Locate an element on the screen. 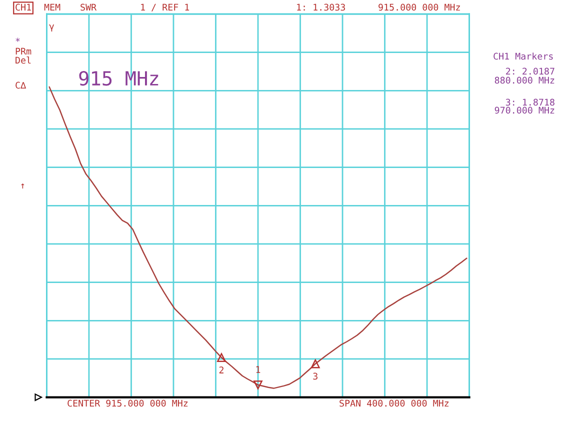  text: Del is located at coordinates (23, 60).